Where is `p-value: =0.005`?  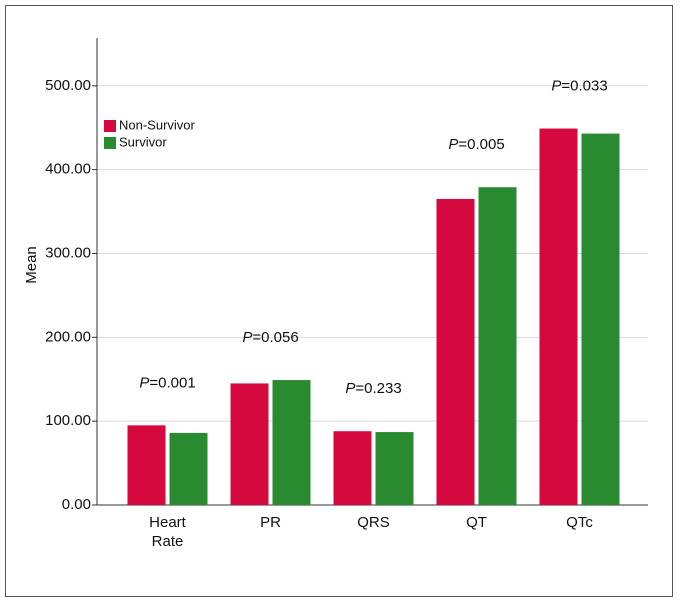
p-value: =0.005 is located at coordinates (481, 144).